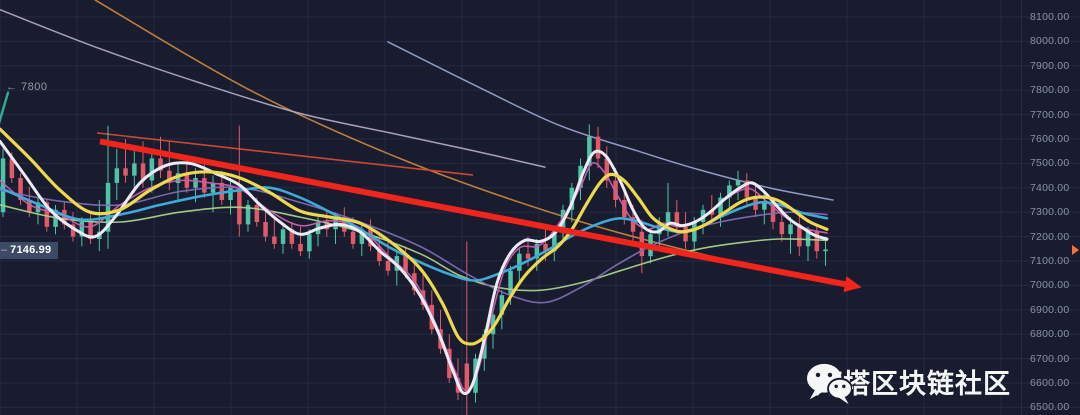  I want to click on thin-red-trendline, so click(285, 154).